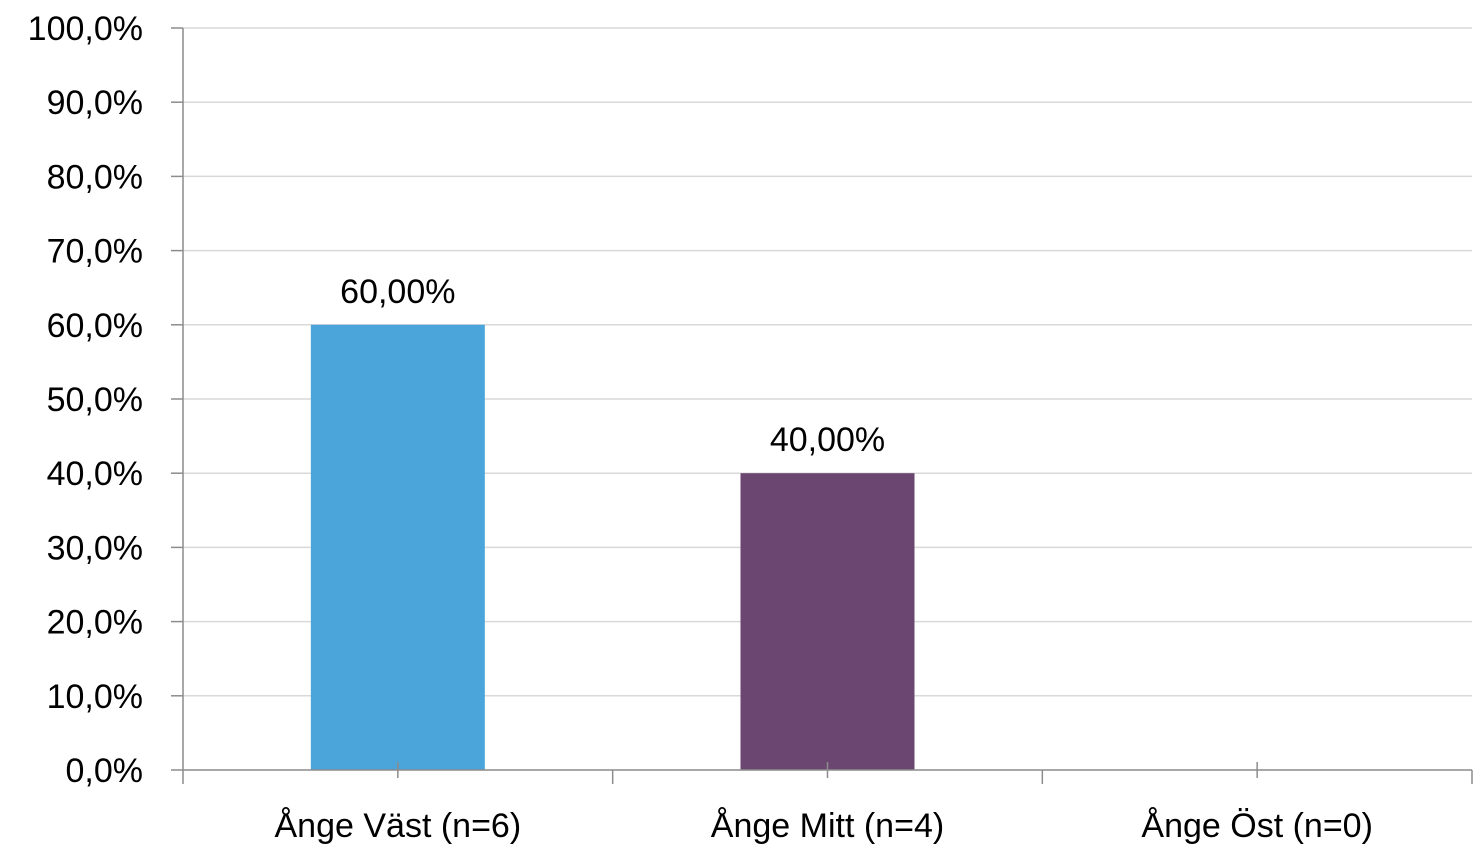 The image size is (1474, 847). I want to click on y-tick-label: 90,0%, so click(95, 103).